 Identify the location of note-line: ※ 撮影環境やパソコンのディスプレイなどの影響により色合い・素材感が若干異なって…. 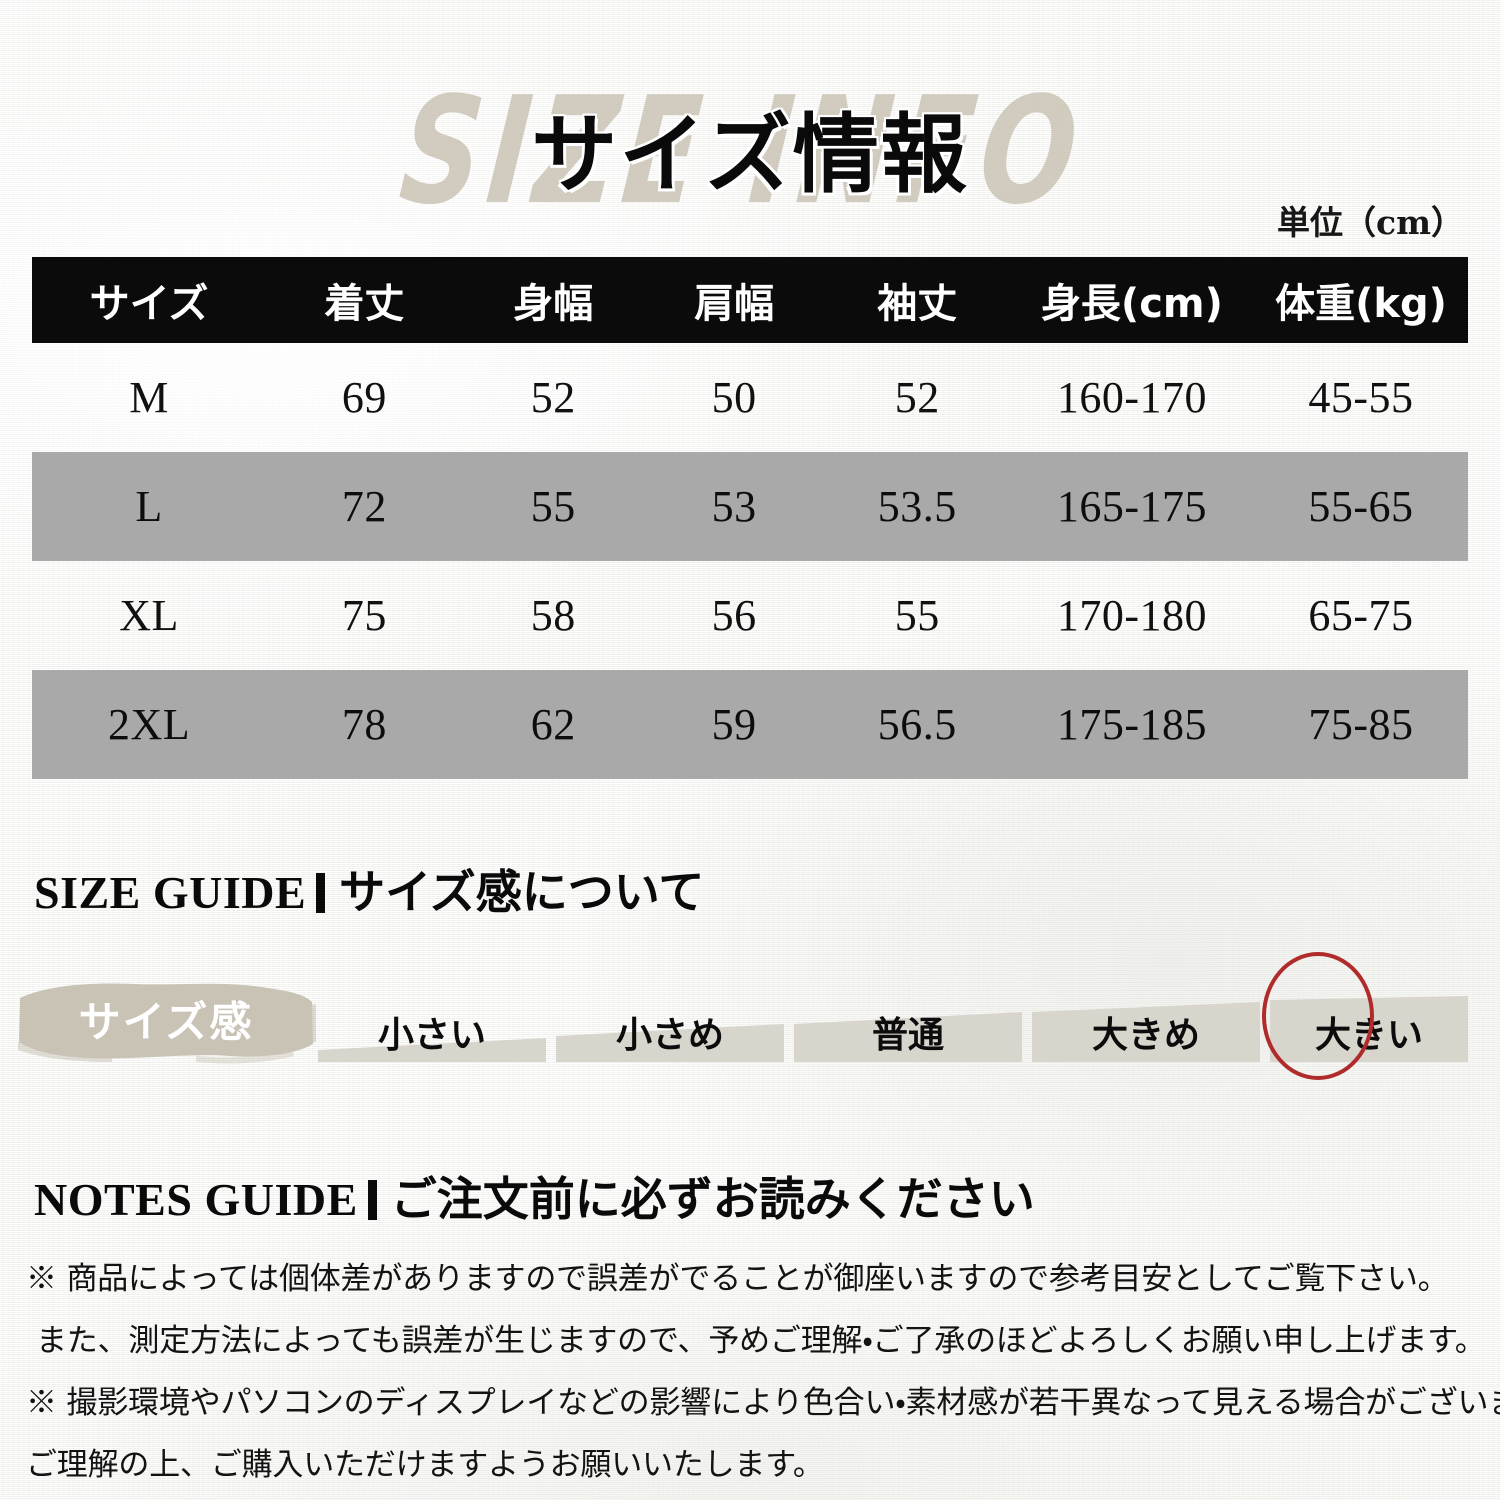
(763, 1403).